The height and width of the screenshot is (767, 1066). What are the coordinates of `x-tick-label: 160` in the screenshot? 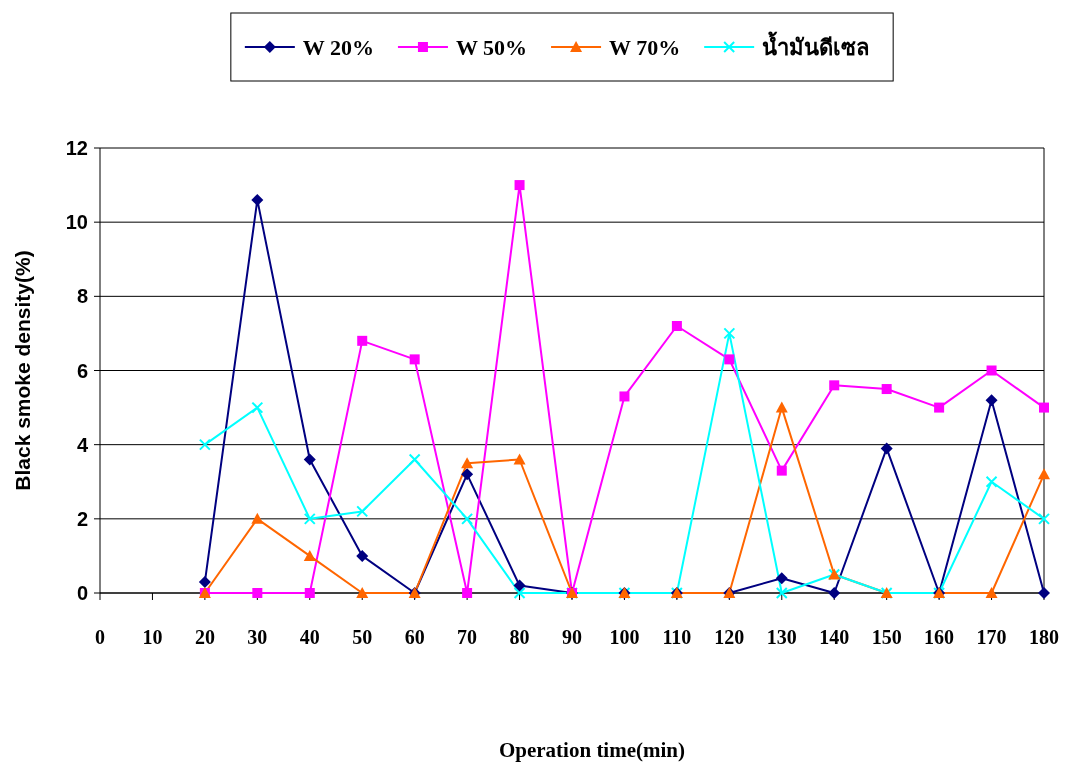 It's located at (939, 637).